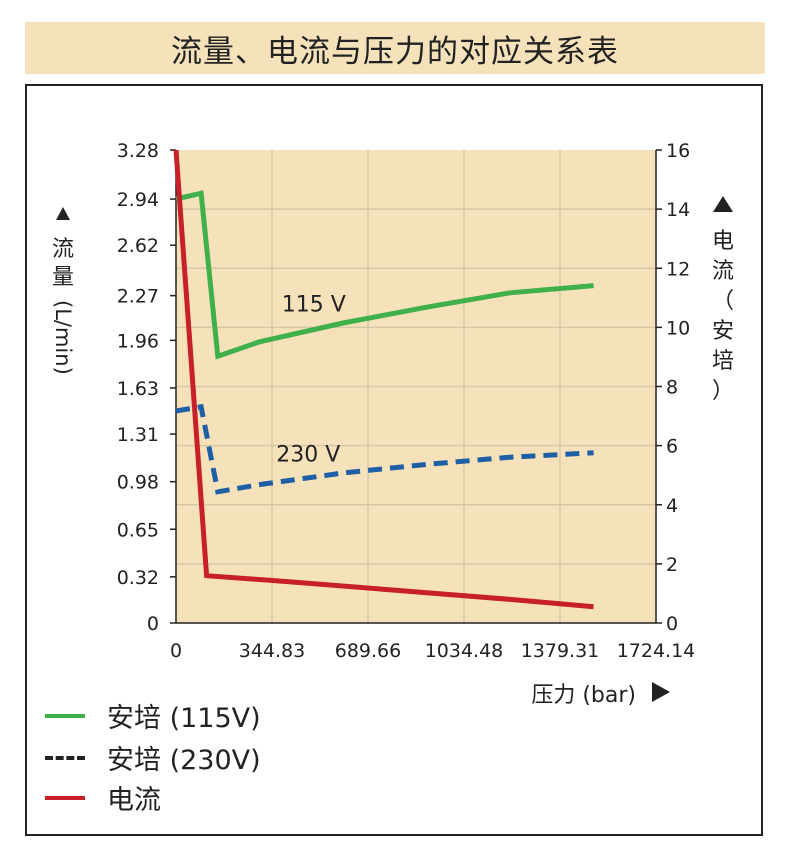 The width and height of the screenshot is (790, 857). Describe the element at coordinates (65, 757) in the screenshot. I see `legend-swatch-dashed` at that location.